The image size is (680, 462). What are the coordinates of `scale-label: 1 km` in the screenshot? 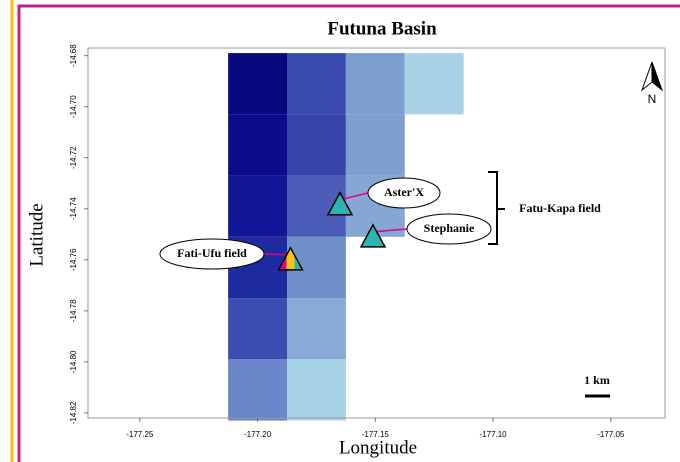 It's located at (597, 380).